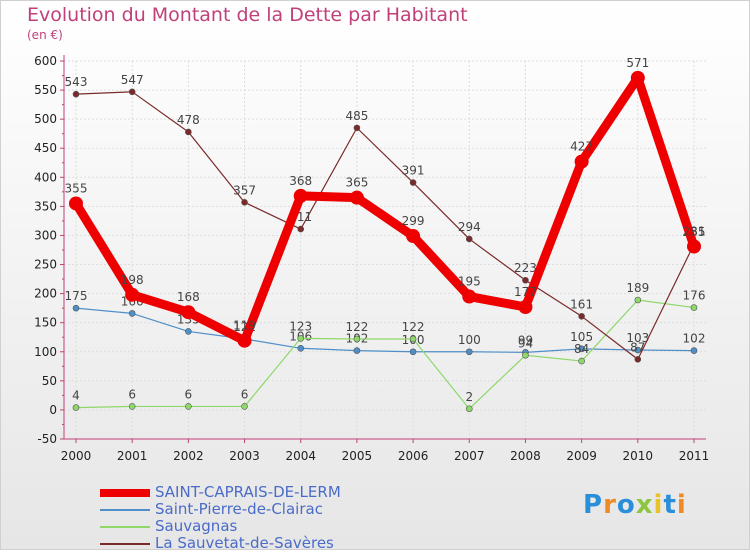 This screenshot has height=552, width=750. What do you see at coordinates (637, 288) in the screenshot?
I see `data-label: 189` at bounding box center [637, 288].